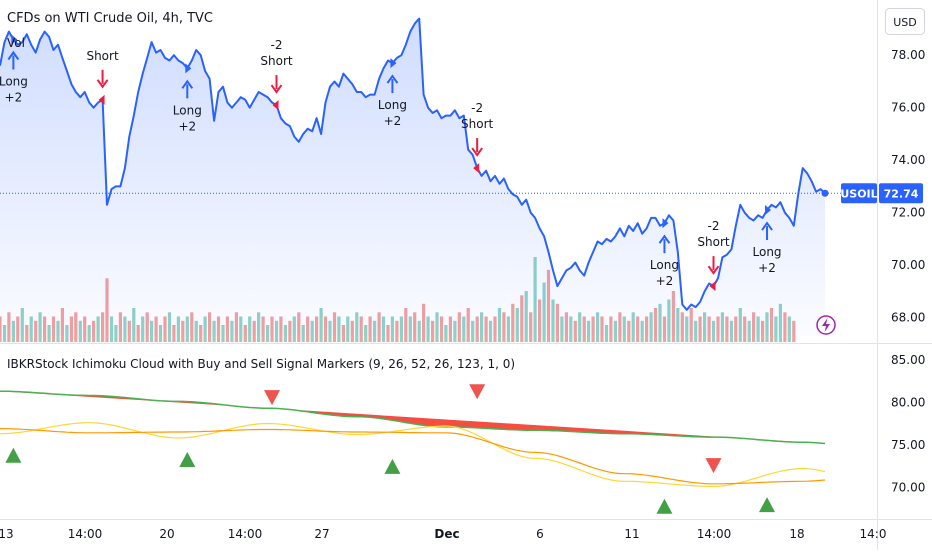  Describe the element at coordinates (826, 325) in the screenshot. I see `lightning-icon` at that location.